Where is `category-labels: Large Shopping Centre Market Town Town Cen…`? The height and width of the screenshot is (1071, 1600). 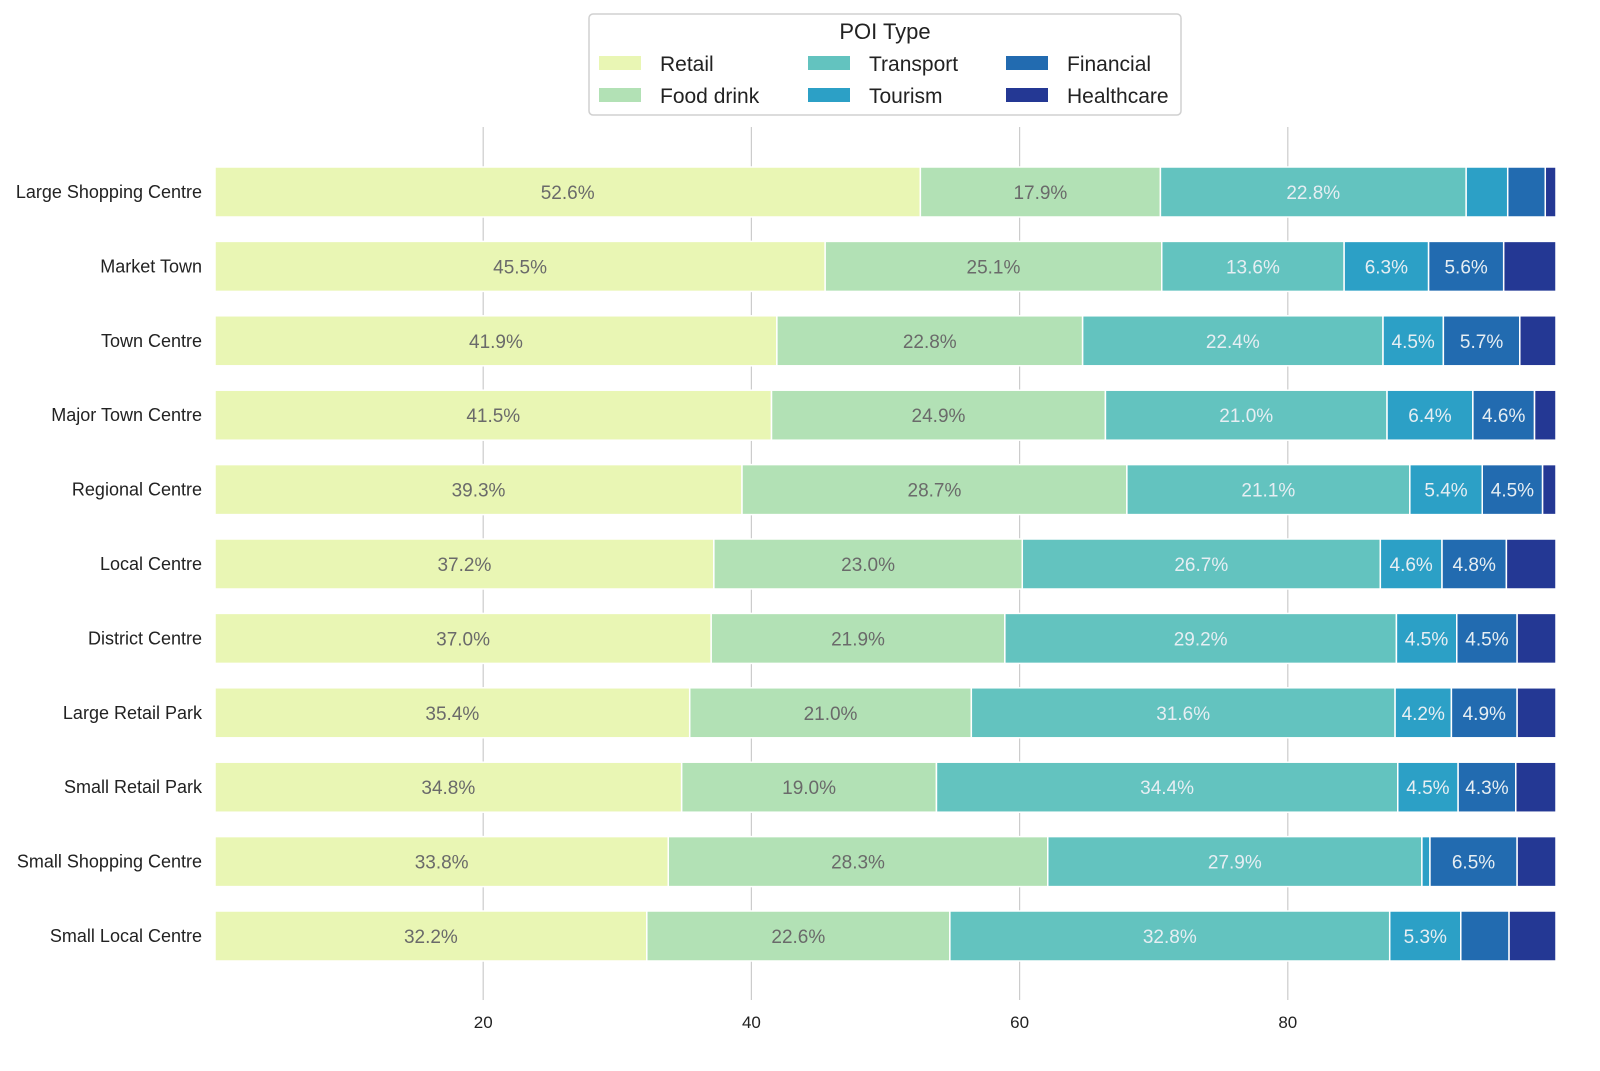 category-labels: Large Shopping Centre Market Town Town Cen… is located at coordinates (109, 564).